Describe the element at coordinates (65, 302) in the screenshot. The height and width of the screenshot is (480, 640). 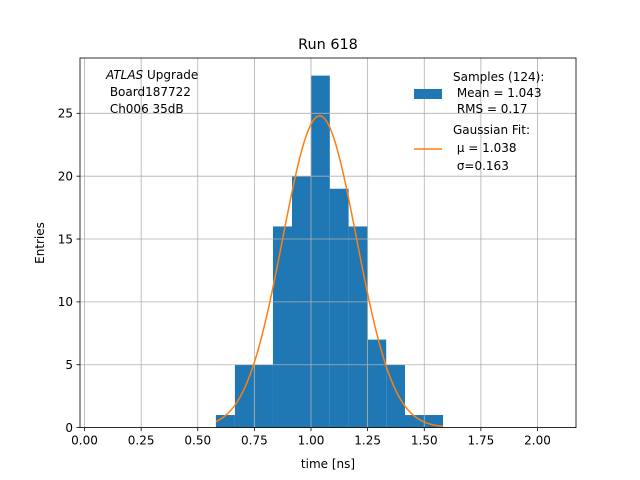
I see `y-tick-label: 10` at that location.